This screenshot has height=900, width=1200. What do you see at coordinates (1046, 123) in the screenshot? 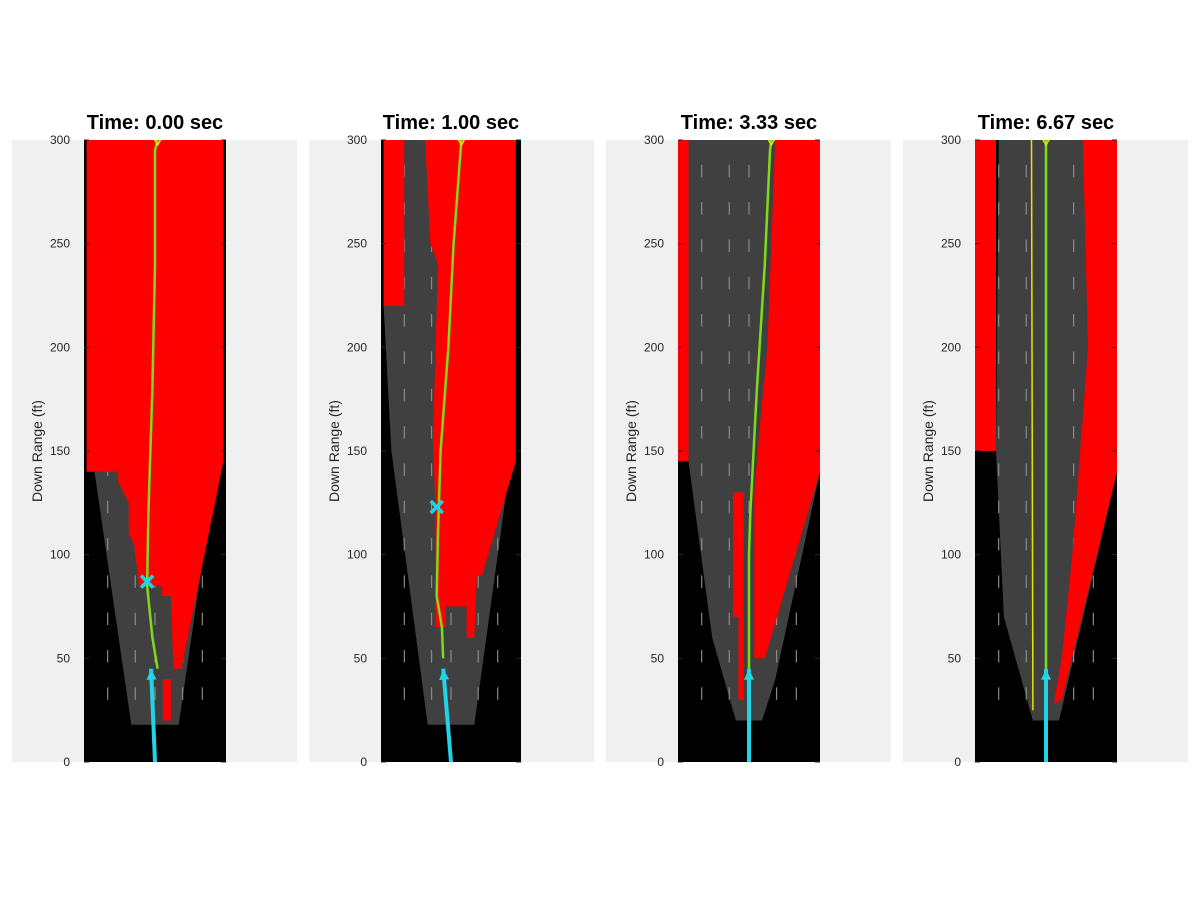
I see `subplot-title: Time: 6.67 sec` at bounding box center [1046, 123].